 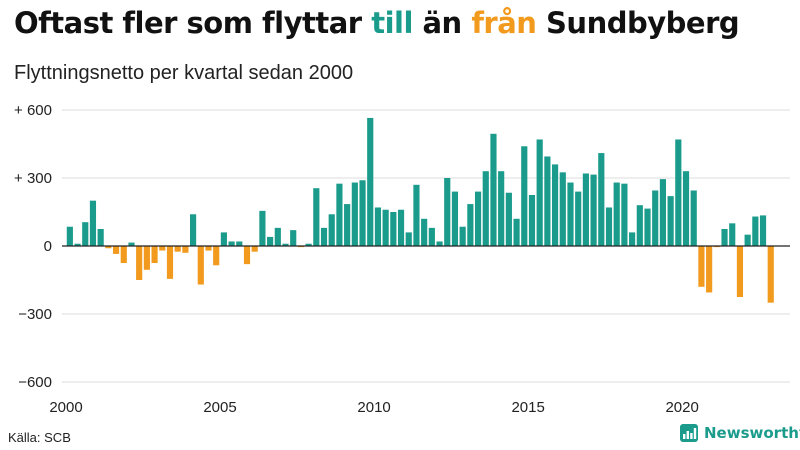 What do you see at coordinates (193, 23) in the screenshot?
I see `title-part-1: Oftast fler som flyttar` at bounding box center [193, 23].